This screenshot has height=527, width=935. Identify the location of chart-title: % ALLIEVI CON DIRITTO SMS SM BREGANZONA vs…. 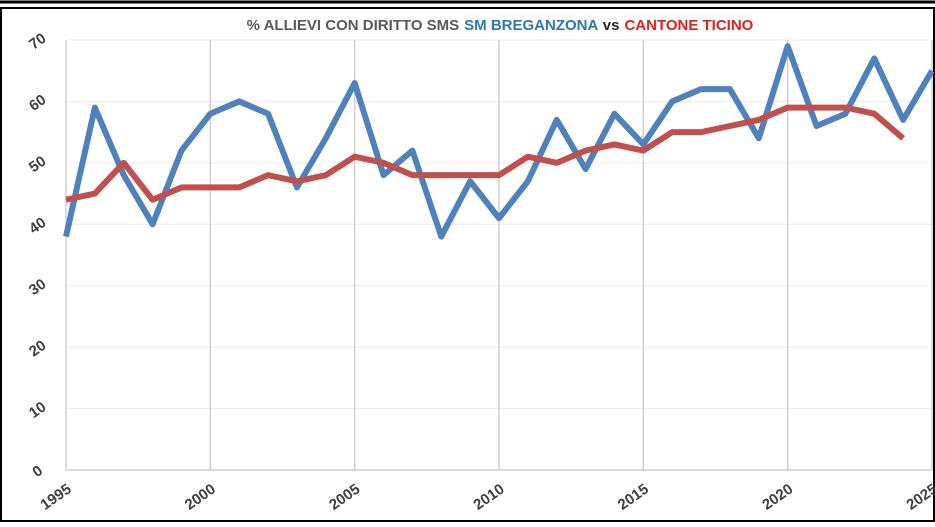
(500, 25).